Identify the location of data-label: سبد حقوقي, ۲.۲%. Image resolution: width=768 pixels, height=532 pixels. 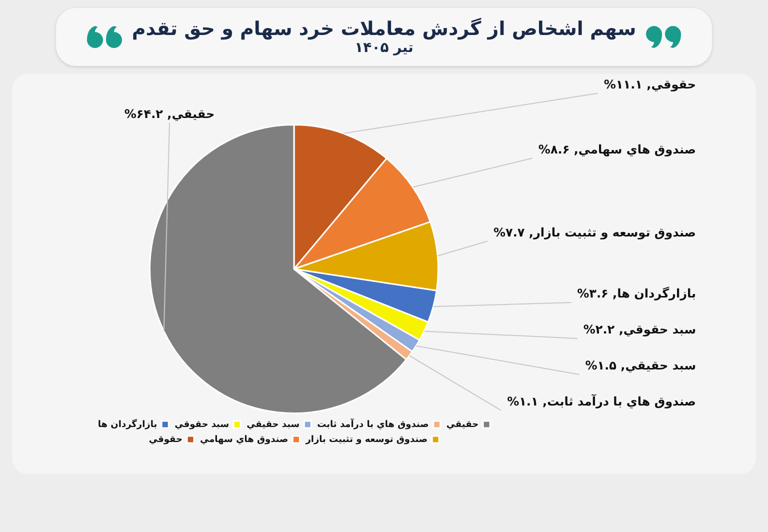
(639, 329).